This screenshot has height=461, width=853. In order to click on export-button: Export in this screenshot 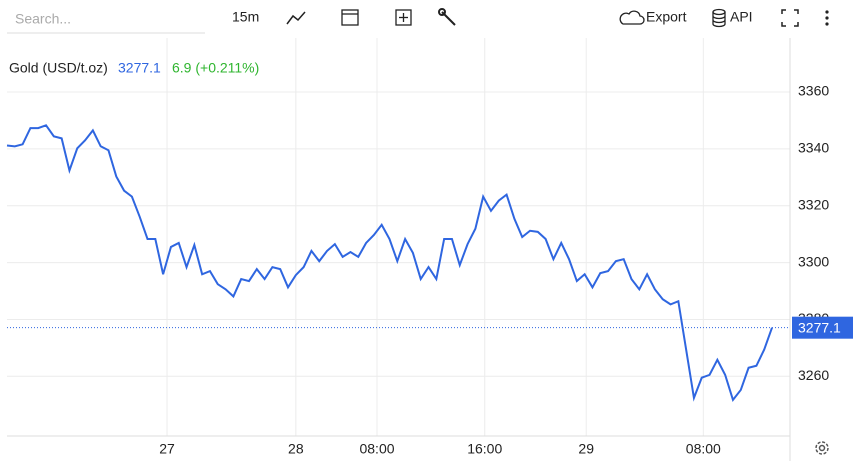, I will do `click(666, 17)`.